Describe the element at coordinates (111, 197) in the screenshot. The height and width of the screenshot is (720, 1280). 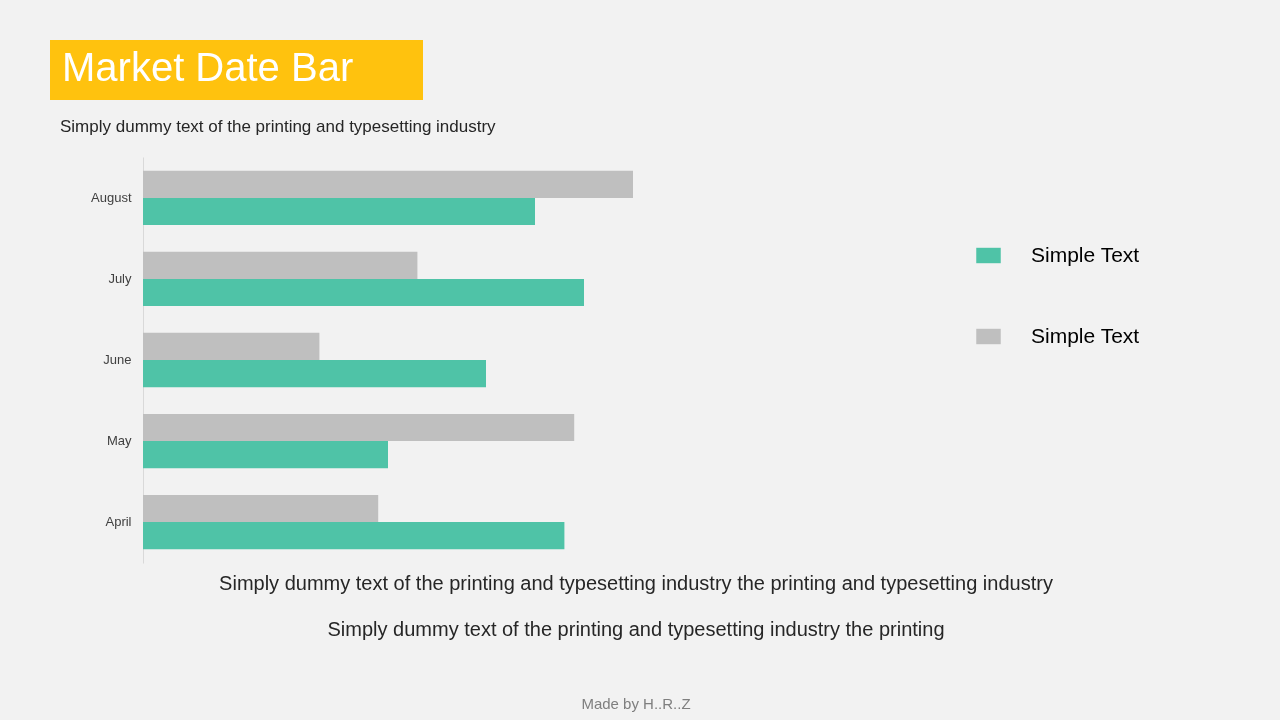
I see `y-tick-label: August` at that location.